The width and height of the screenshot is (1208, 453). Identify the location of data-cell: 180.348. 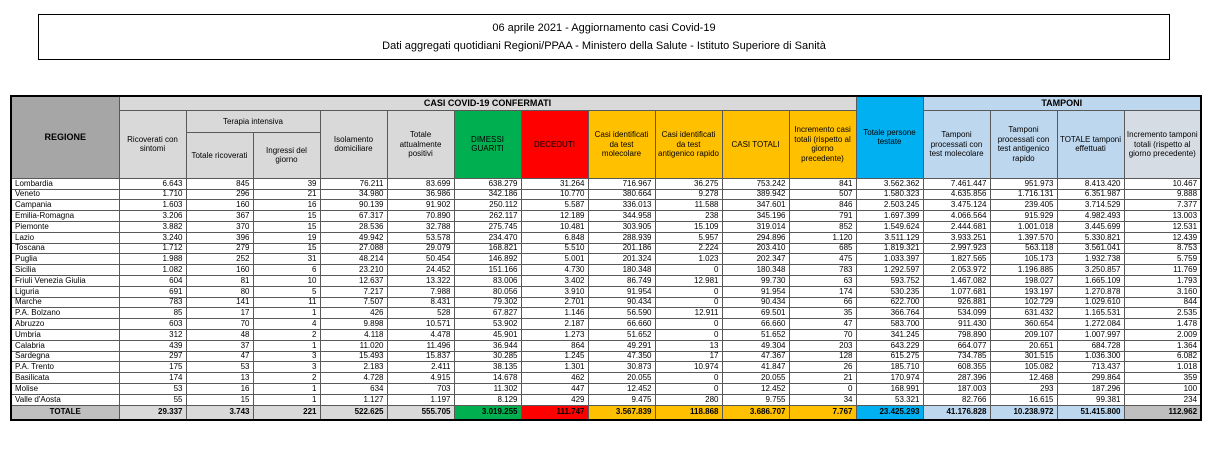
(755, 270).